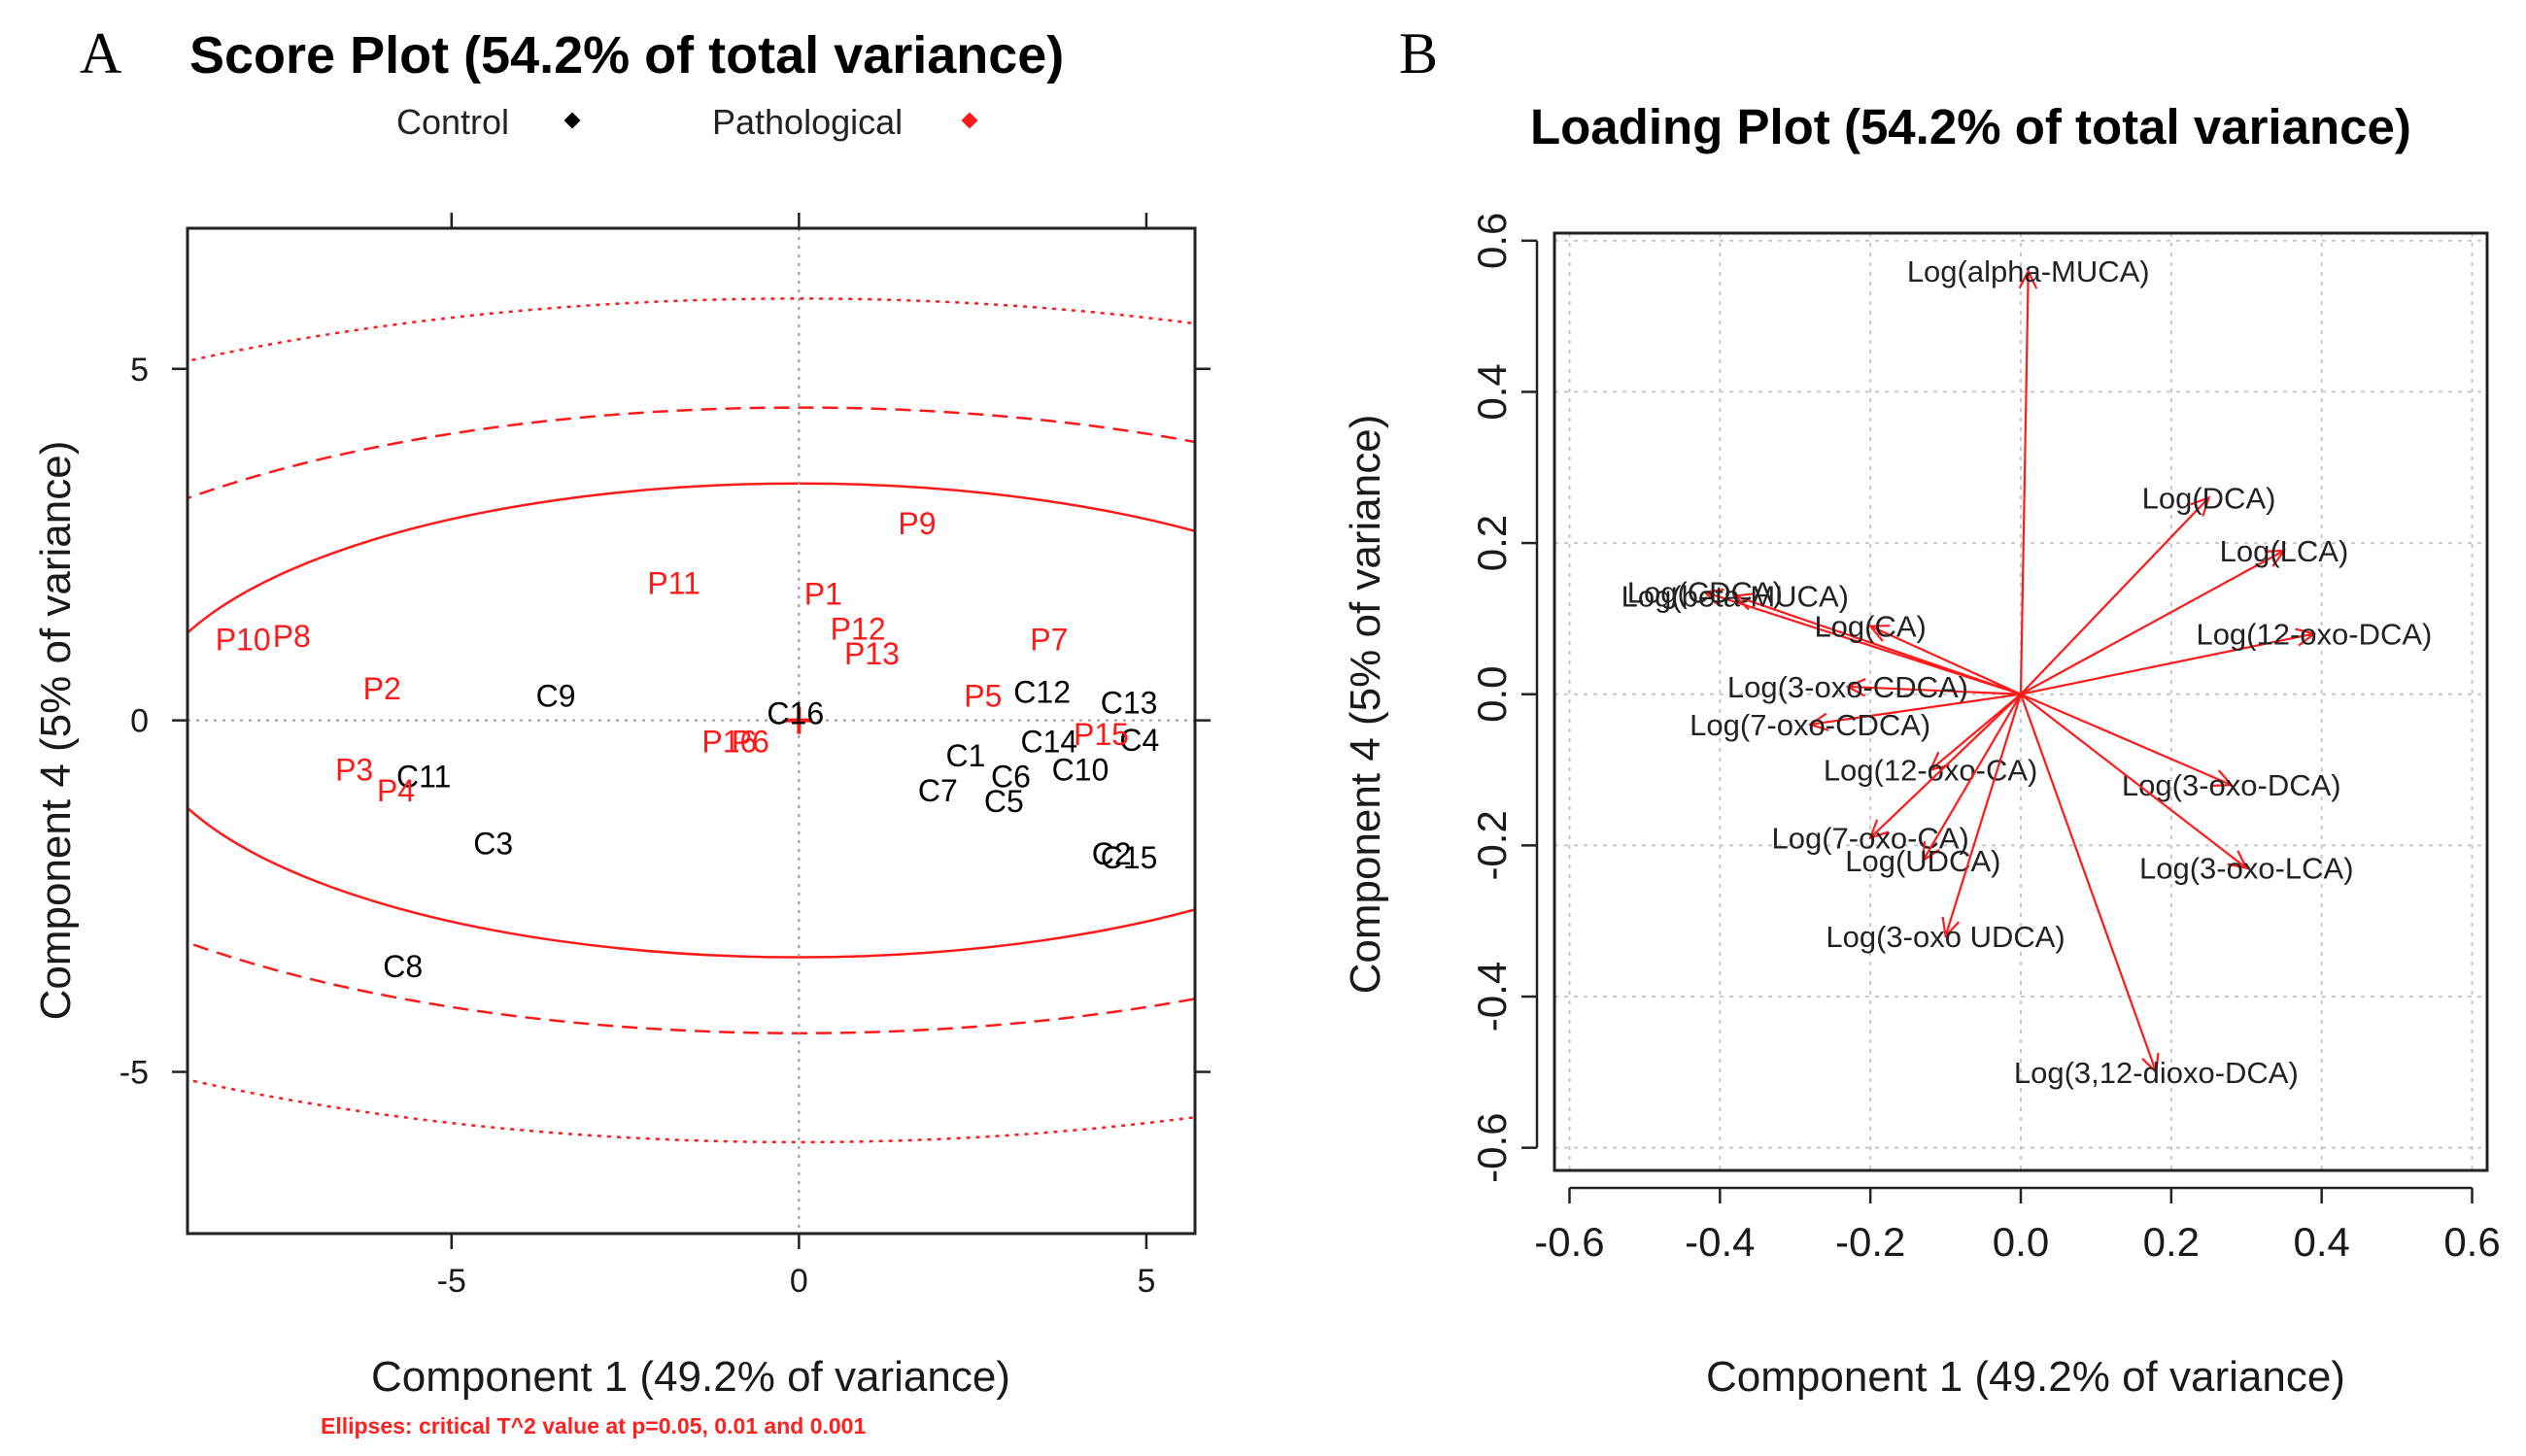 The height and width of the screenshot is (1456, 2526). What do you see at coordinates (396, 790) in the screenshot?
I see `score-point-p4: P4` at bounding box center [396, 790].